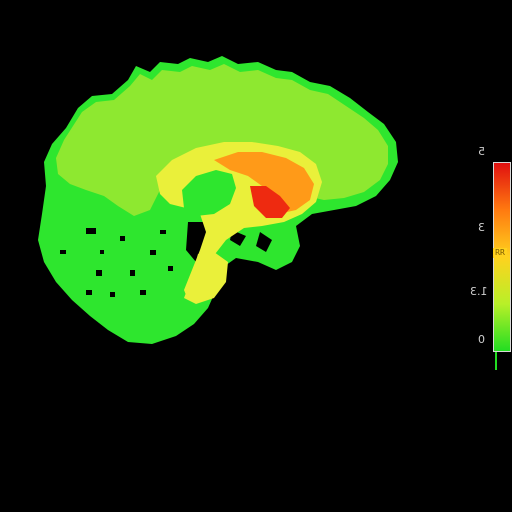 This screenshot has width=512, height=512. What do you see at coordinates (481, 339) in the screenshot?
I see `colorbar-tick-0: 0` at bounding box center [481, 339].